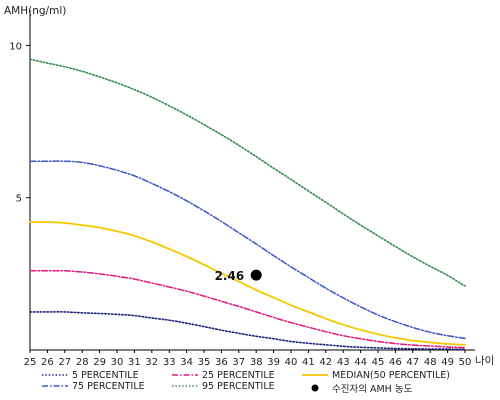 The width and height of the screenshot is (500, 400). What do you see at coordinates (64, 362) in the screenshot?
I see `x-tick-label: 27` at bounding box center [64, 362].